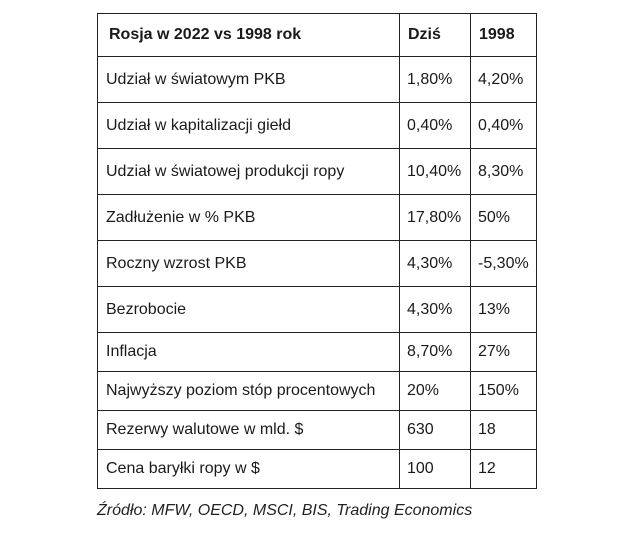  Describe the element at coordinates (435, 125) in the screenshot. I see `row-value-today: 0,40%` at that location.